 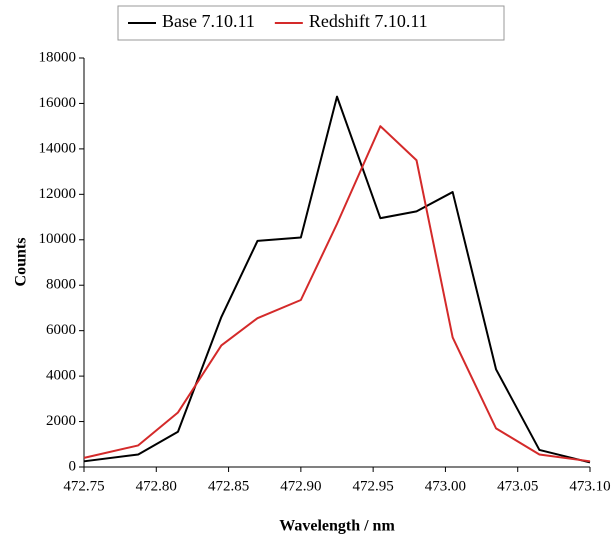 I want to click on y-tick-label: 18000, so click(x=58, y=57).